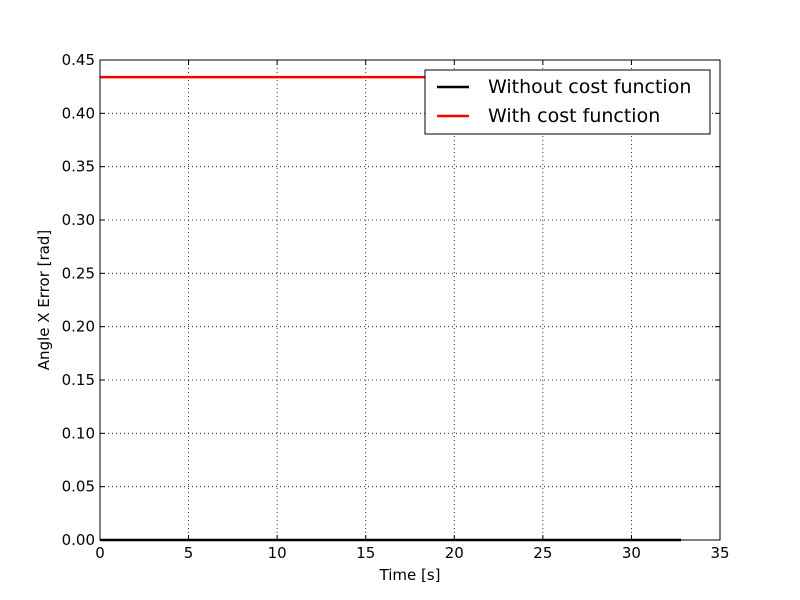 Image resolution: width=800 pixels, height=600 pixels. I want to click on y-tick-label: 0.45, so click(78, 60).